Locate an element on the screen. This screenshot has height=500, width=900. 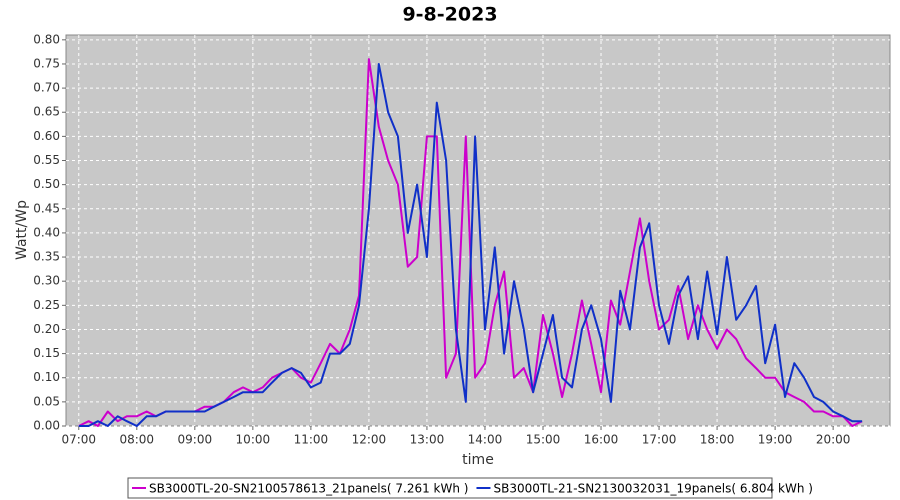
x-tick-label: 07:00 is located at coordinates (78, 440).